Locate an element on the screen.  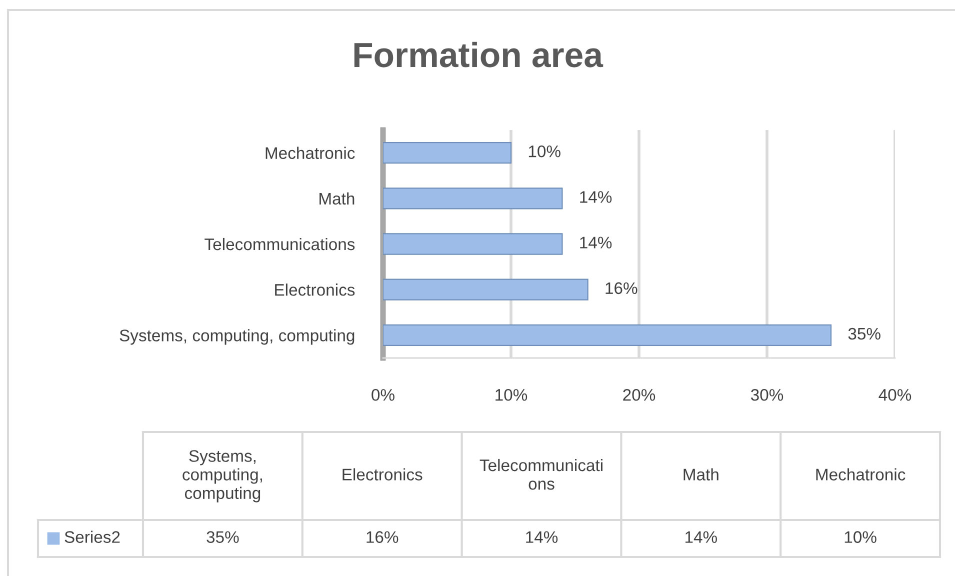
y-tick-label: Math is located at coordinates (337, 198).